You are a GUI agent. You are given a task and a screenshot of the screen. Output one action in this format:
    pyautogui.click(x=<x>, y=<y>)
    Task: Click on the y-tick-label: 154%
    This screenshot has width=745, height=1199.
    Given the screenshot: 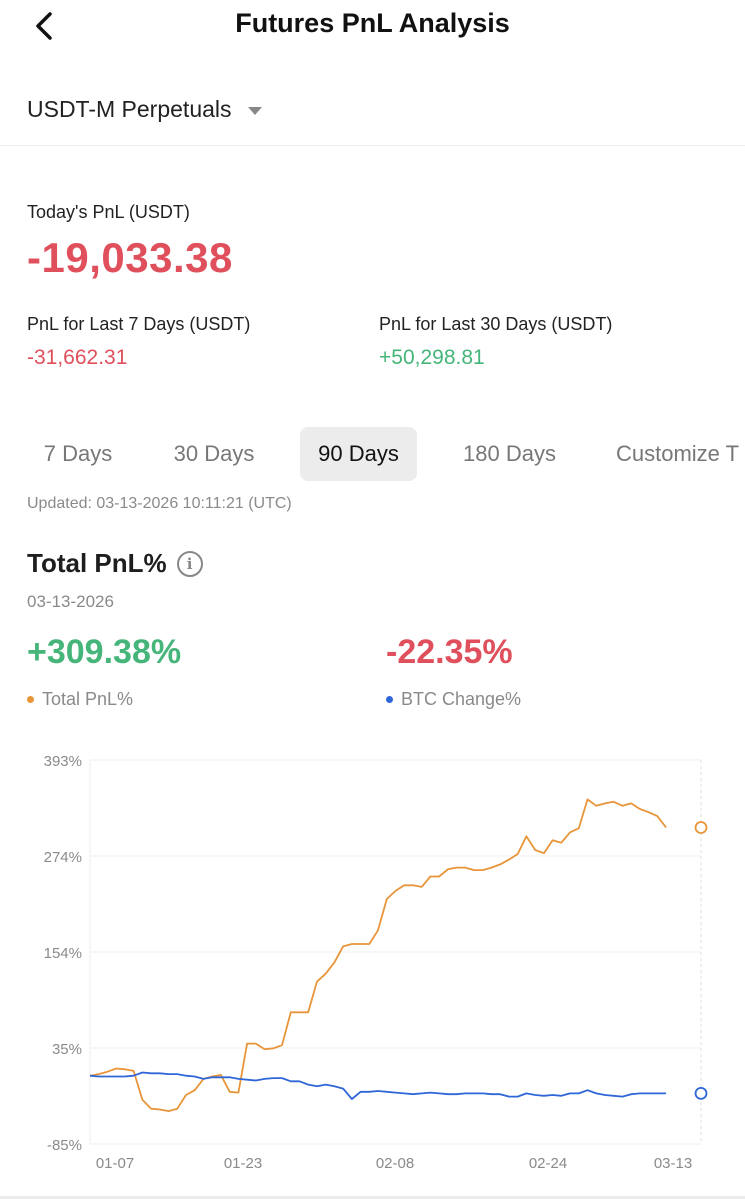 What is the action you would take?
    pyautogui.click(x=63, y=953)
    